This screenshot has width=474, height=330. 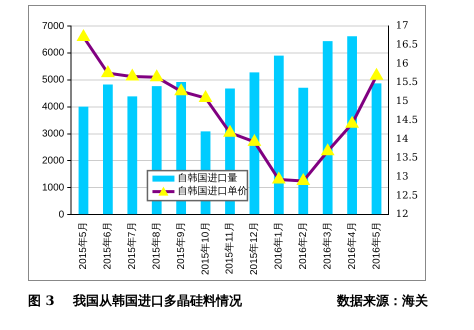 What do you see at coordinates (278, 246) in the screenshot?
I see `x-tick-label: 2016年1月` at bounding box center [278, 246].